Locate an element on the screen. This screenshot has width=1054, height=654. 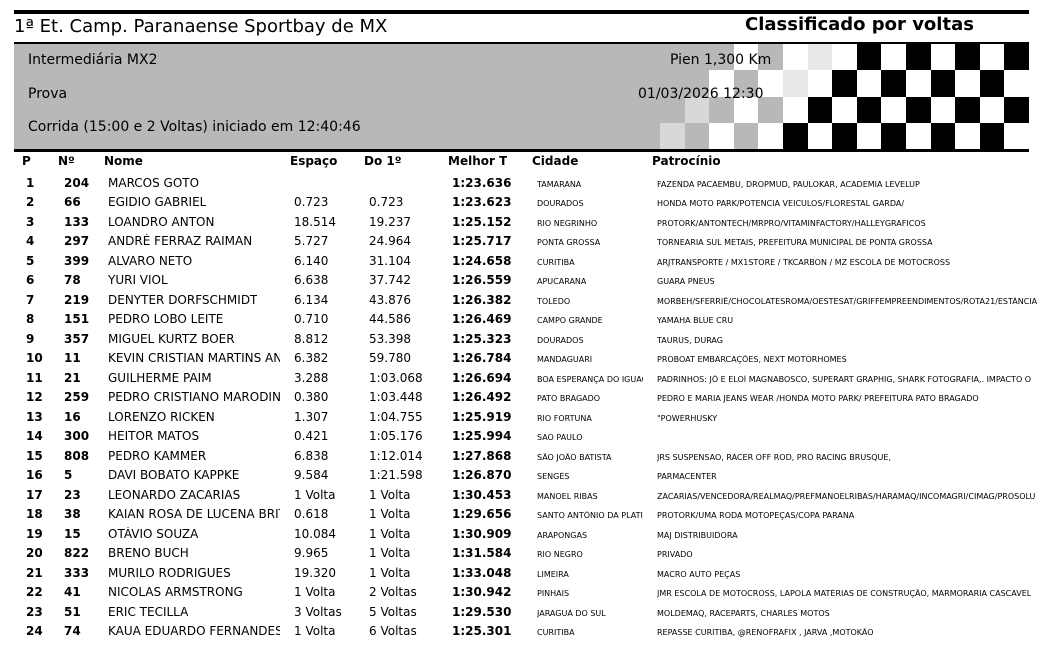
position: 23 is located at coordinates (34, 611).